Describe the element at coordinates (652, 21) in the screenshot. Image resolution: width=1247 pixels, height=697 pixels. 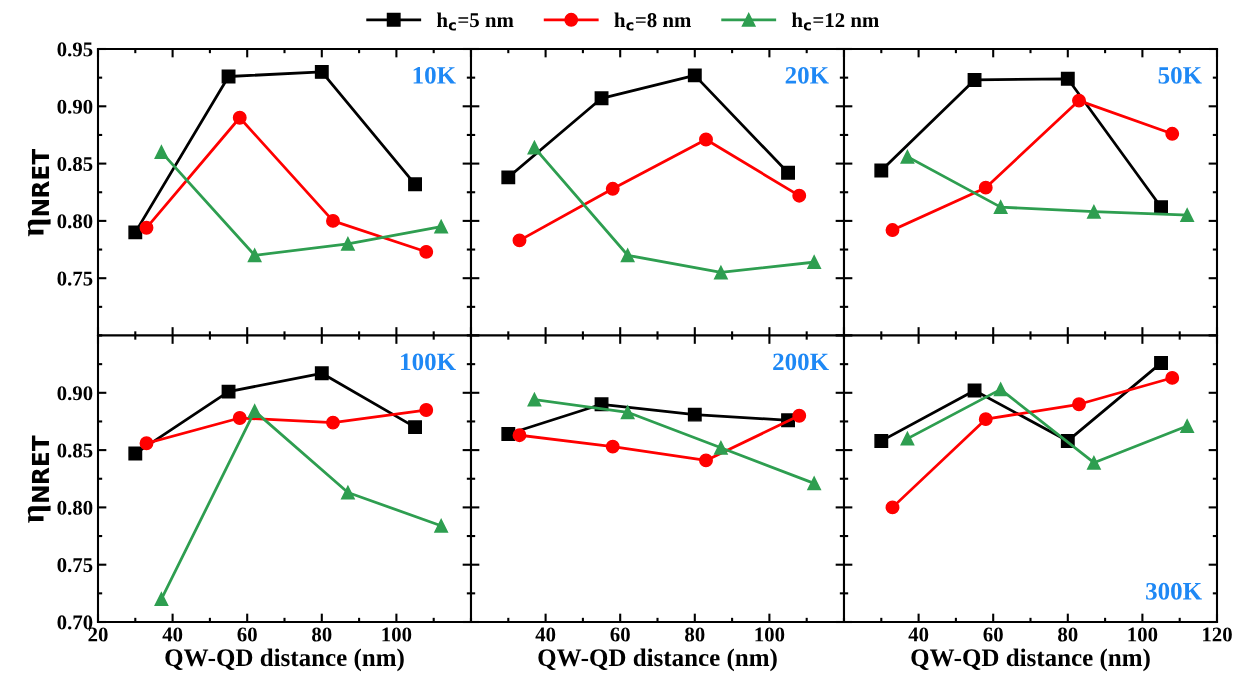
I see `legend-label: h$_{c}$=8 nm` at that location.